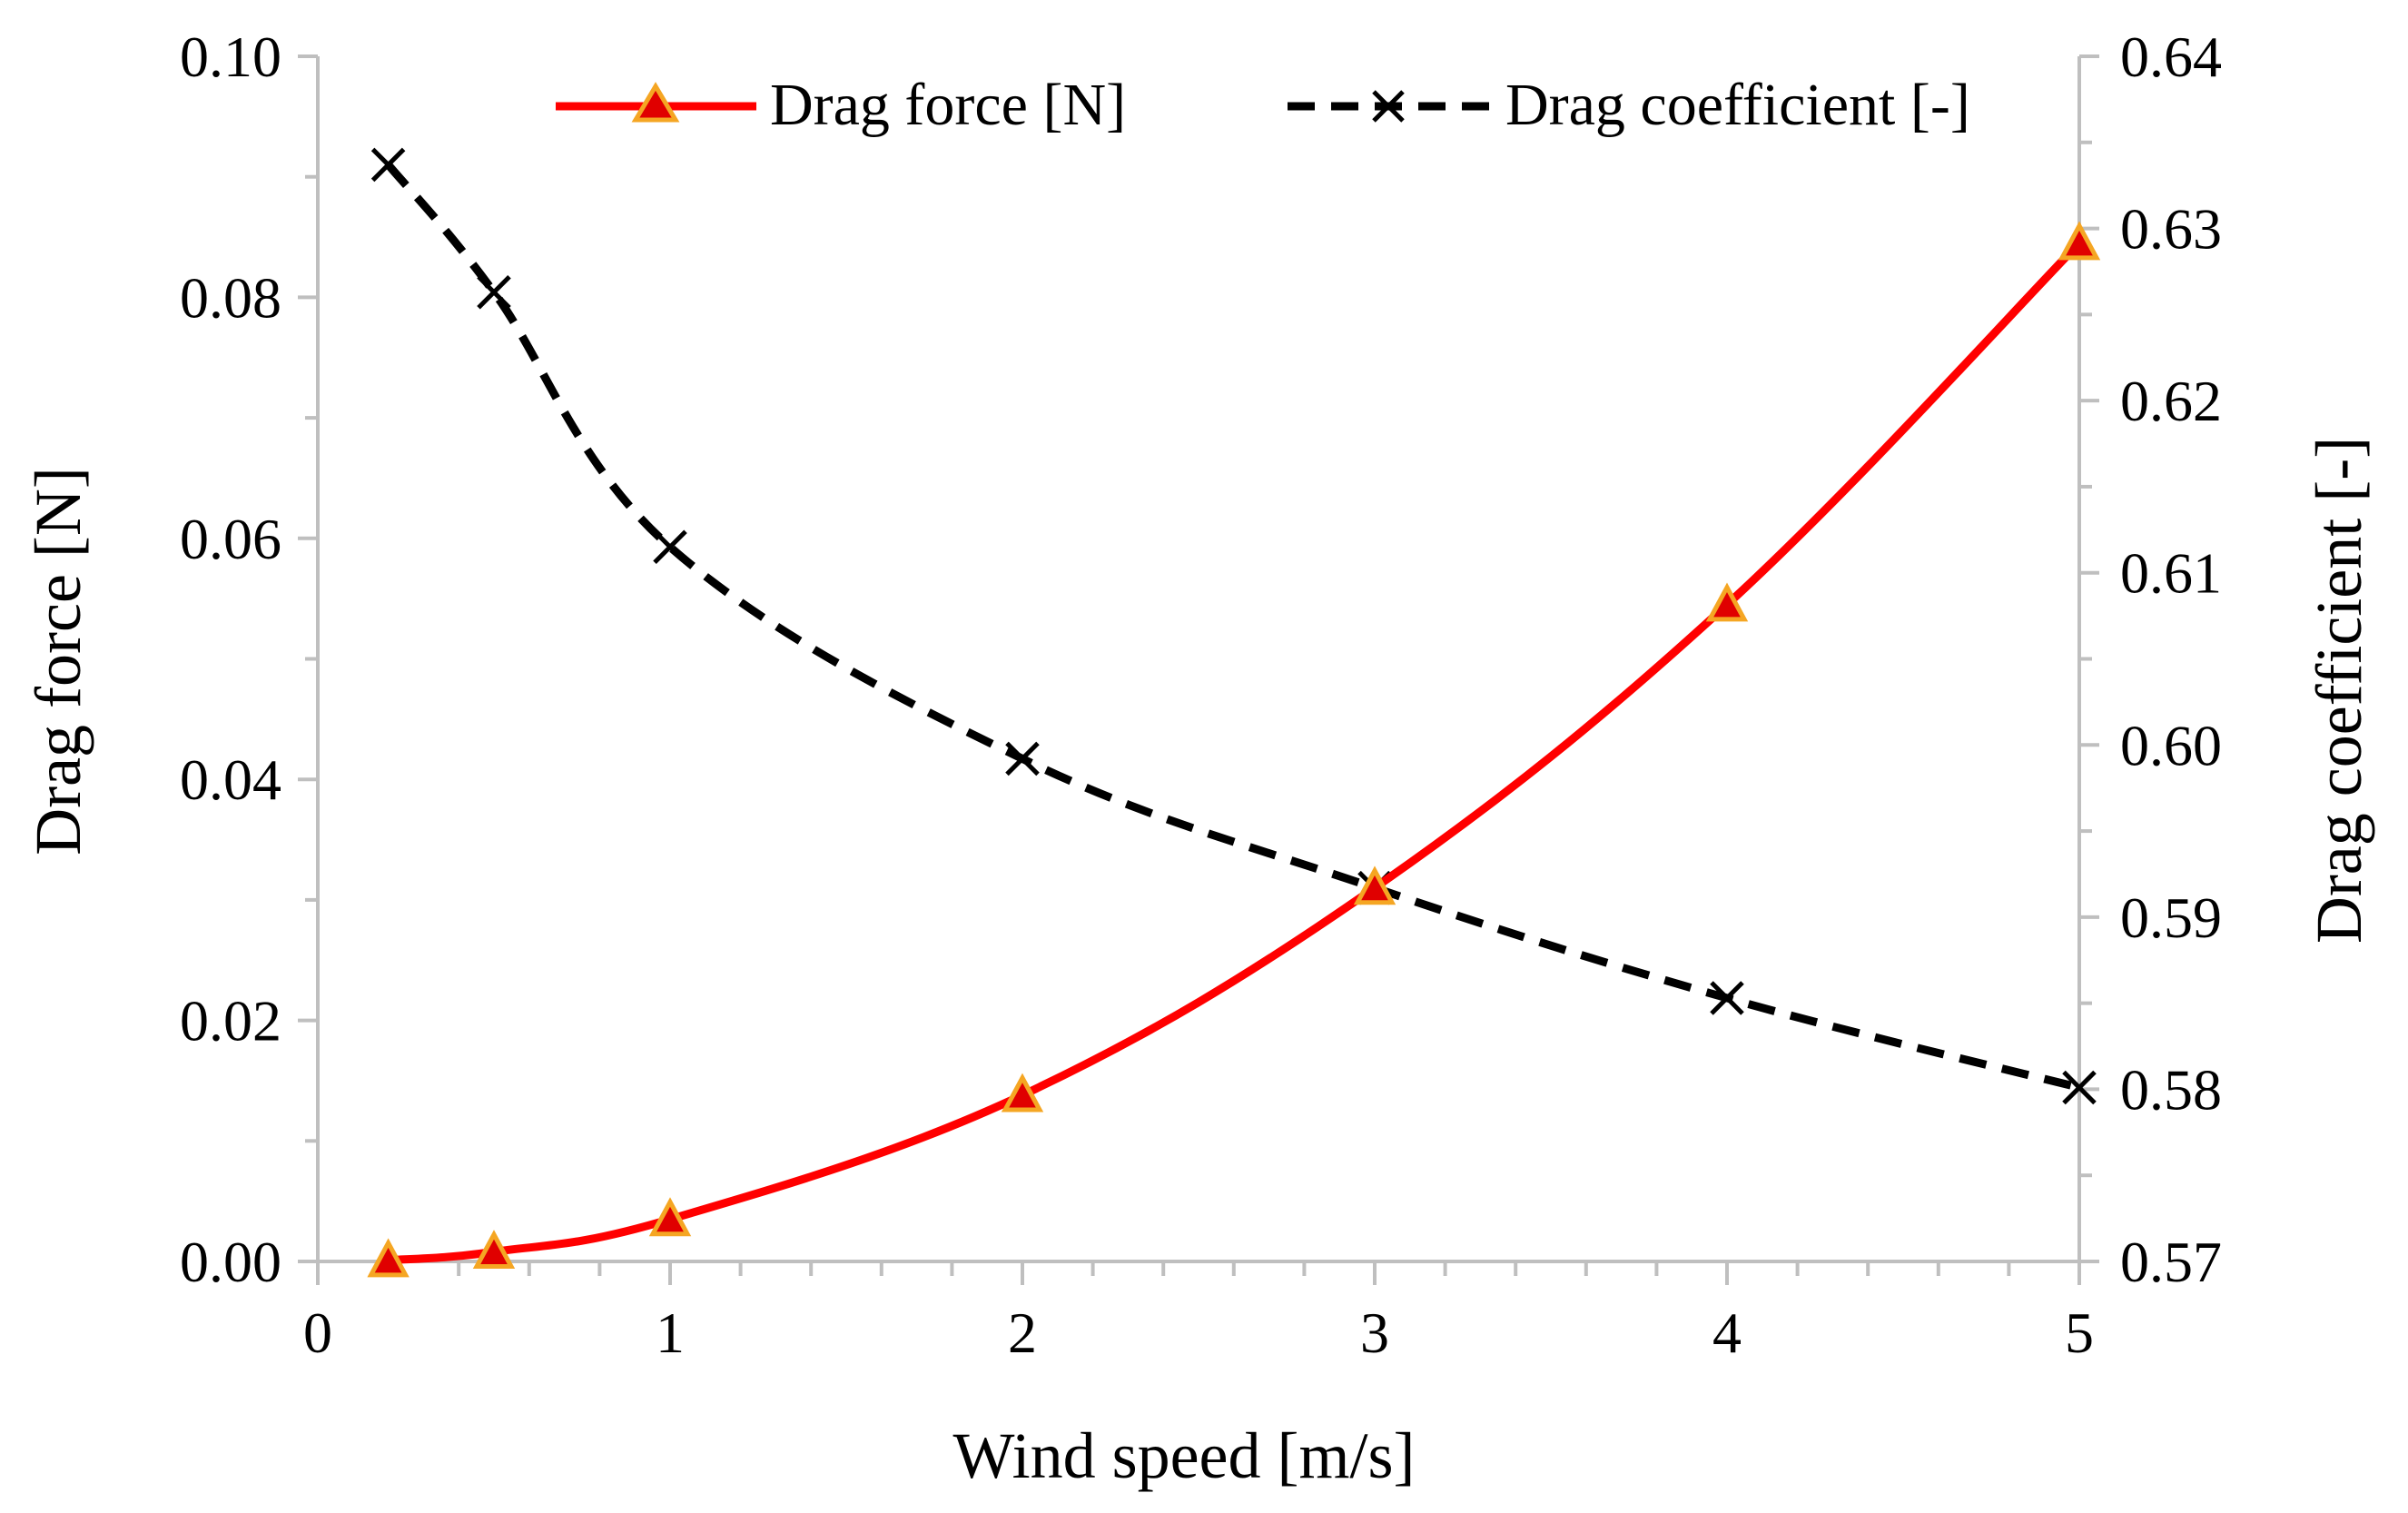  What do you see at coordinates (230, 539) in the screenshot?
I see `y-tick-label: 0.06` at bounding box center [230, 539].